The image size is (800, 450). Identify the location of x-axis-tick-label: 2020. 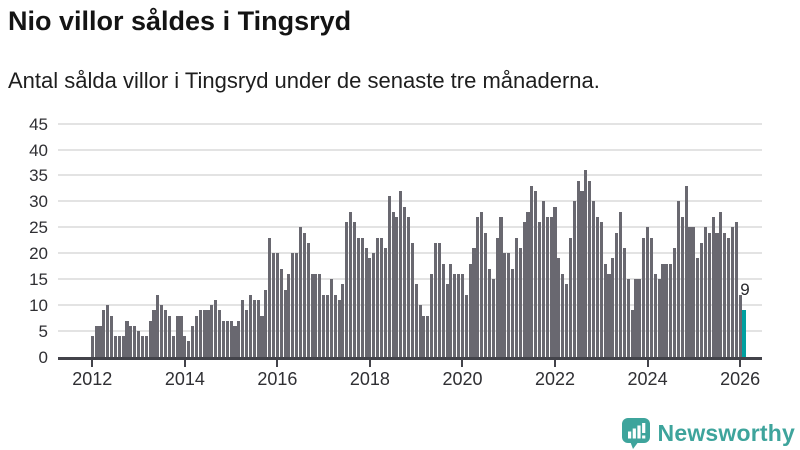
(462, 379).